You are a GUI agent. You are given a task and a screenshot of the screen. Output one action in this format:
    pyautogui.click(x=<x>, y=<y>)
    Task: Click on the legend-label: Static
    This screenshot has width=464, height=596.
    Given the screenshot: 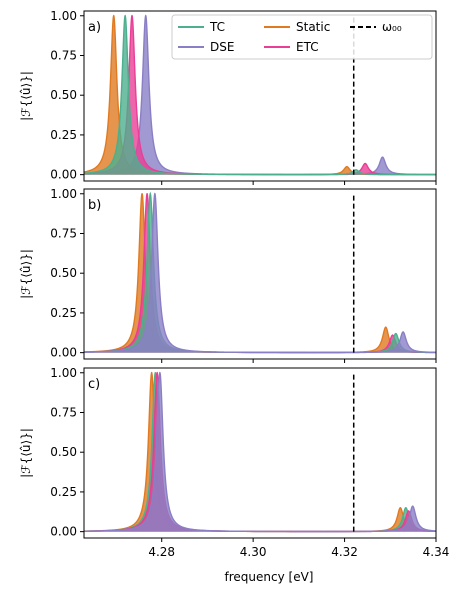 What is the action you would take?
    pyautogui.click(x=313, y=27)
    